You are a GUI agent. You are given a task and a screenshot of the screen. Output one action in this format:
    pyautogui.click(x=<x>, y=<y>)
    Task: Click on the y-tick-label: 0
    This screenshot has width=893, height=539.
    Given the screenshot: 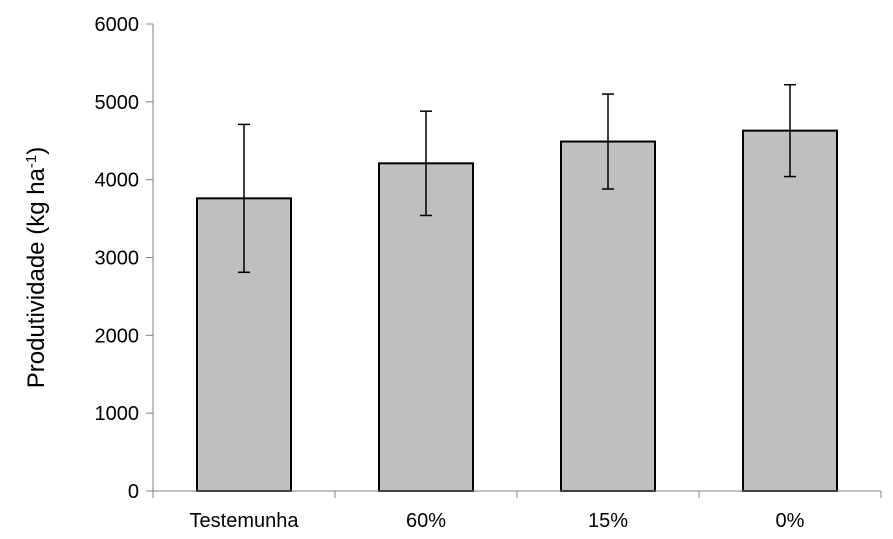 What is the action you would take?
    pyautogui.click(x=133, y=492)
    